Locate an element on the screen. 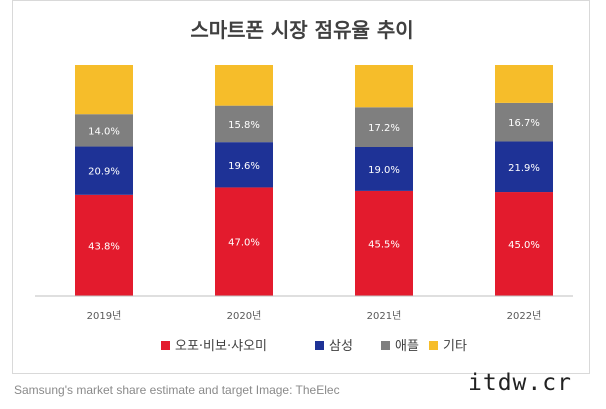  data-label: 19.0% is located at coordinates (384, 170).